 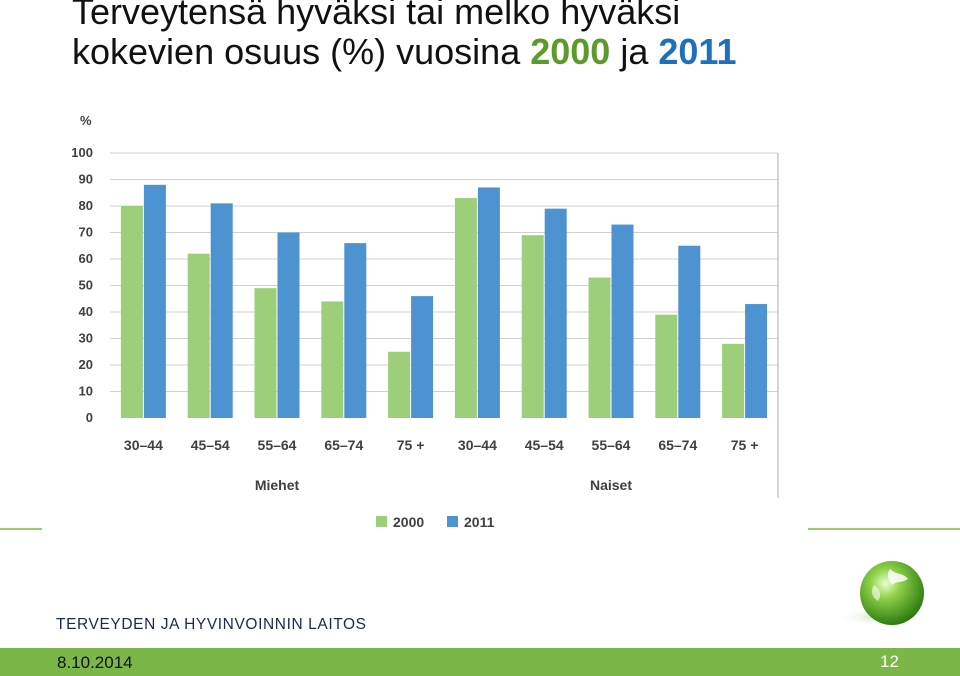 I want to click on y-tick-label: 100, so click(x=82, y=152).